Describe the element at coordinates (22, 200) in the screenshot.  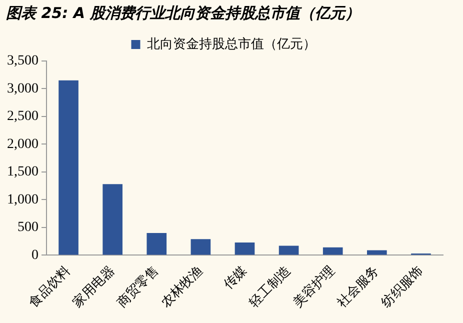
I see `y-tick-label: 1,000` at that location.